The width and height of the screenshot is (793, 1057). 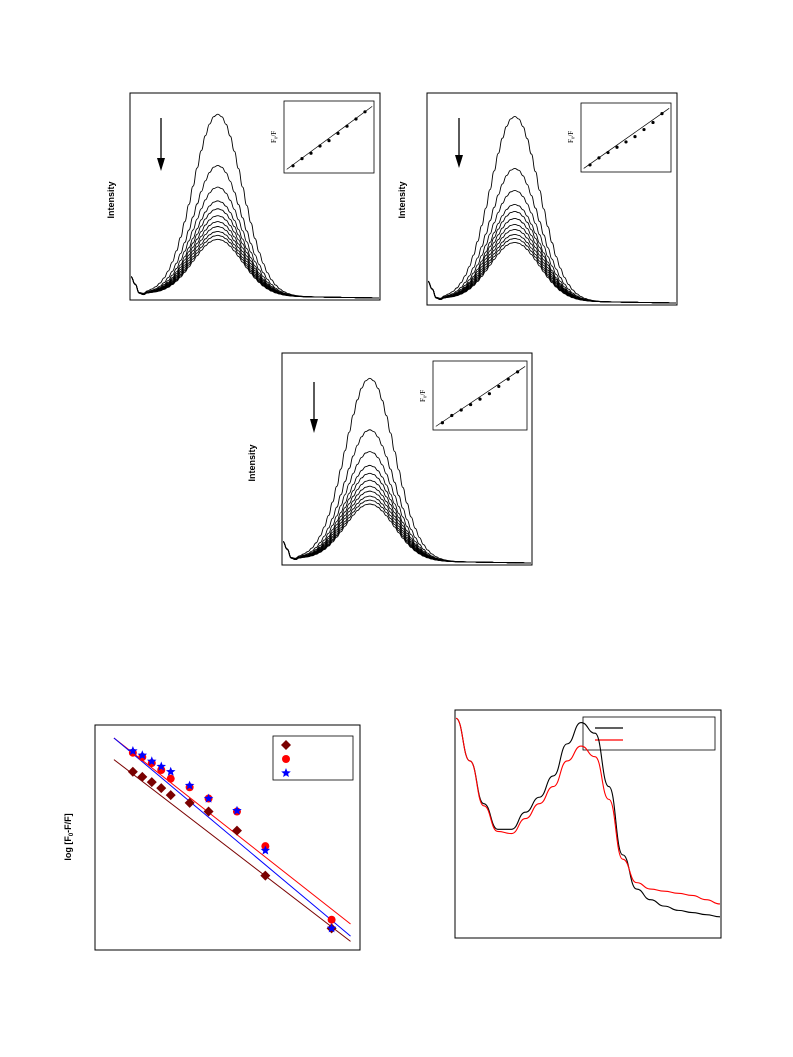 I want to click on data-points, so click(x=232, y=840).